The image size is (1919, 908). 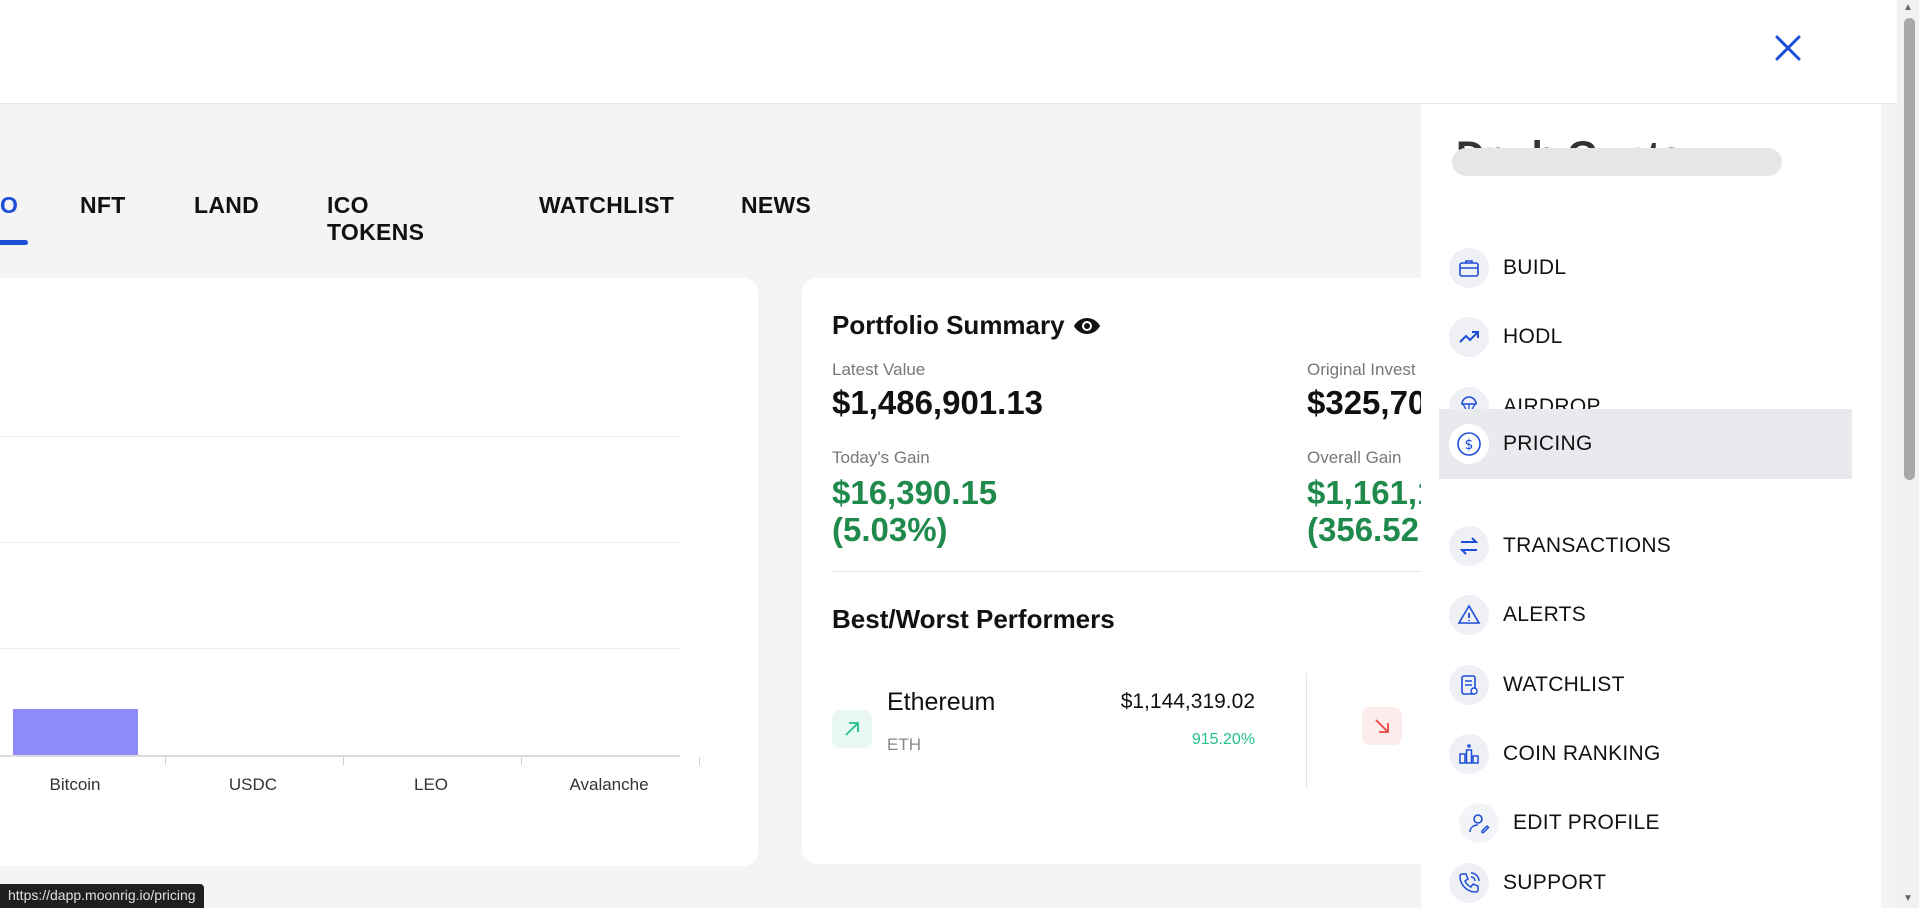 What do you see at coordinates (948, 325) in the screenshot?
I see `summary-title-text: Portfolio Summary` at bounding box center [948, 325].